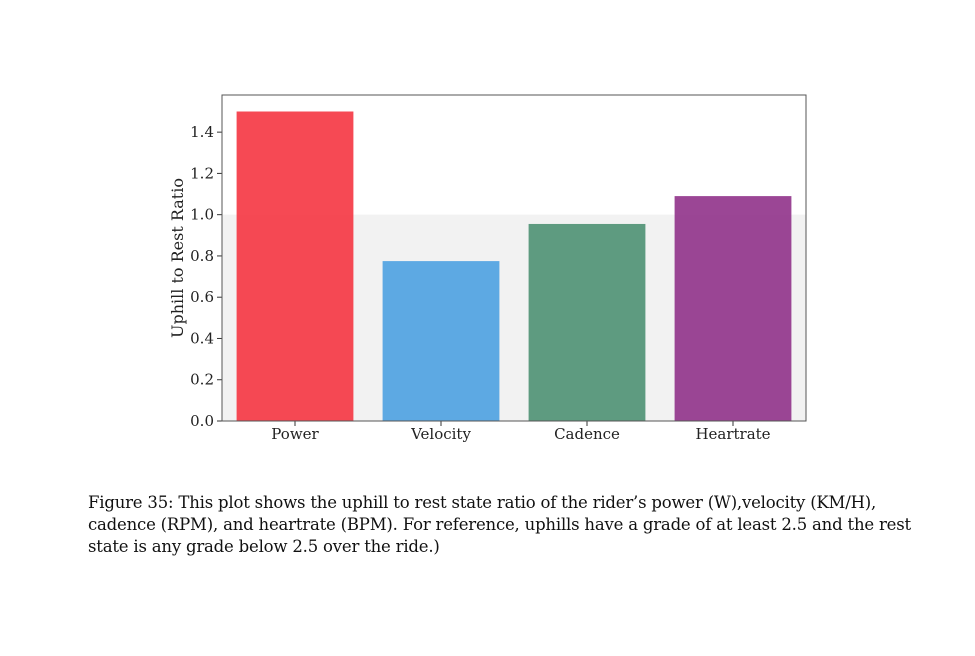 Image resolution: width=975 pixels, height=656 pixels. What do you see at coordinates (177, 258) in the screenshot?
I see `y-axis-label: Uphill to Rest Ratio` at bounding box center [177, 258].